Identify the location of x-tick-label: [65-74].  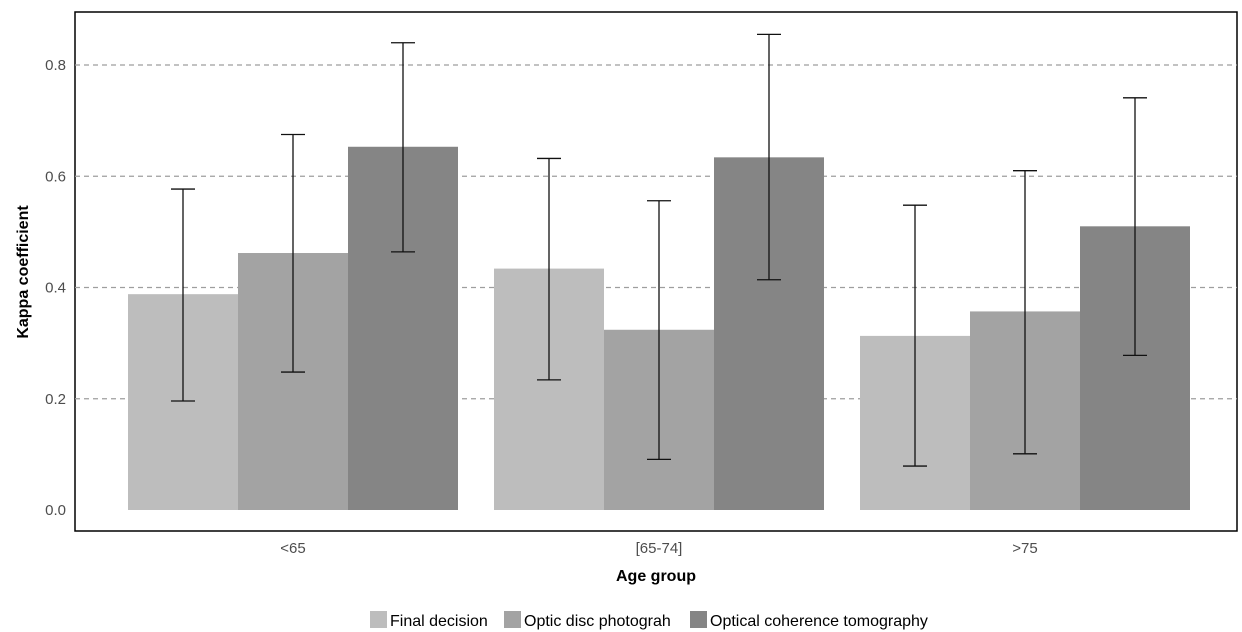
(659, 548).